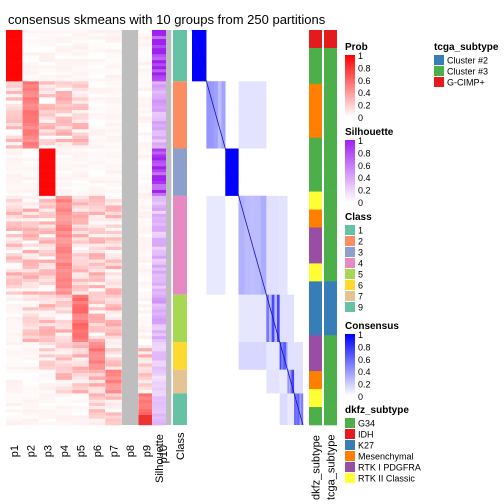 This screenshot has width=504, height=504. What do you see at coordinates (360, 56) in the screenshot?
I see `prob-legend-tick: 1` at bounding box center [360, 56].